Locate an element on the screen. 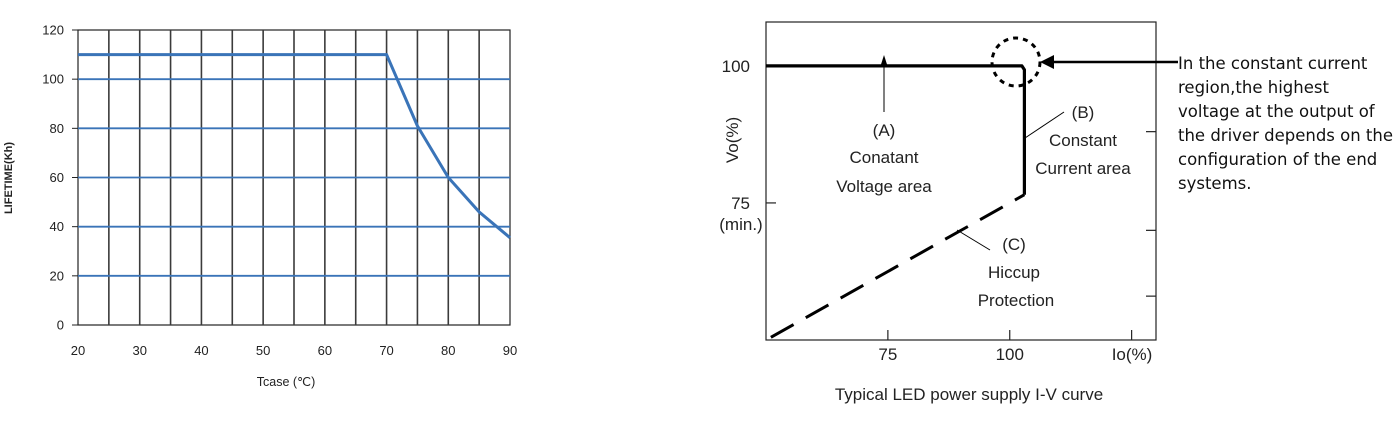 The width and height of the screenshot is (1400, 445). annotation-a-line-3: Voltage area is located at coordinates (884, 186).